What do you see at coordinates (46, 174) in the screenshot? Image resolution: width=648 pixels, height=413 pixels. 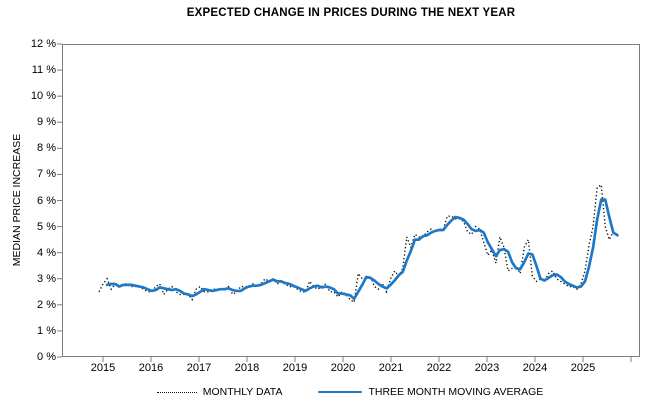 I see `y-tick-label: 7 %` at bounding box center [46, 174].